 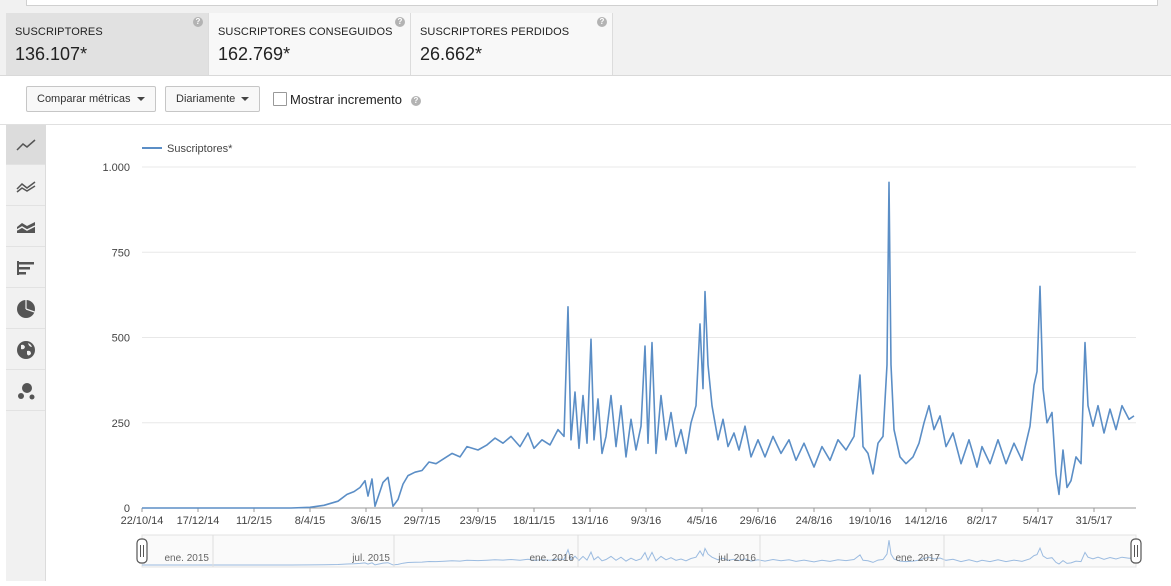 What do you see at coordinates (552, 558) in the screenshot?
I see `navigator-label: ene. 2016` at bounding box center [552, 558].